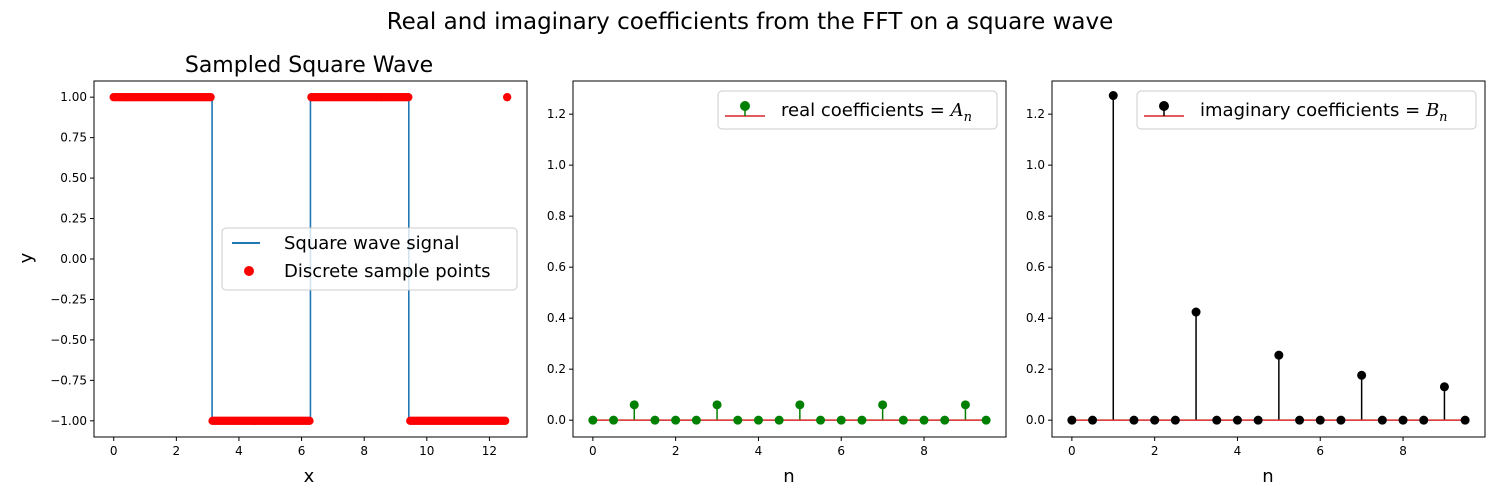  Describe the element at coordinates (372, 243) in the screenshot. I see `legend-label-signal: Square wave signal` at that location.